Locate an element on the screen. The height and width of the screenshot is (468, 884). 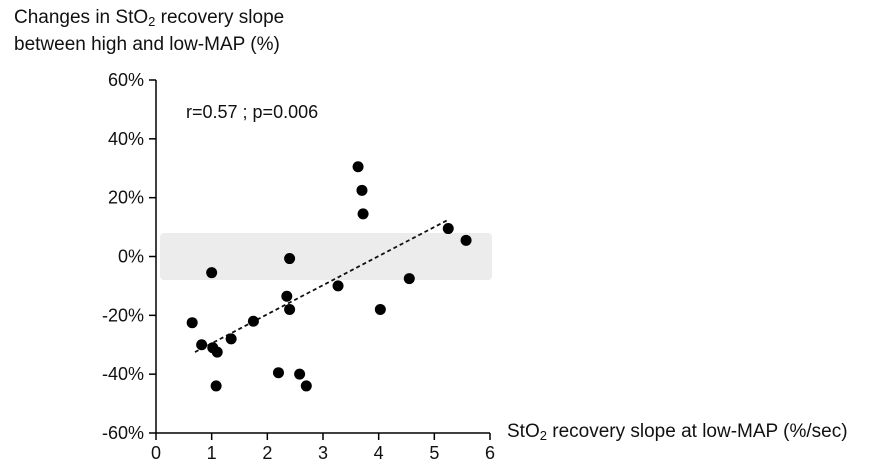
correlation-annotation: r=0.57 ; p=0.006 is located at coordinates (252, 112).